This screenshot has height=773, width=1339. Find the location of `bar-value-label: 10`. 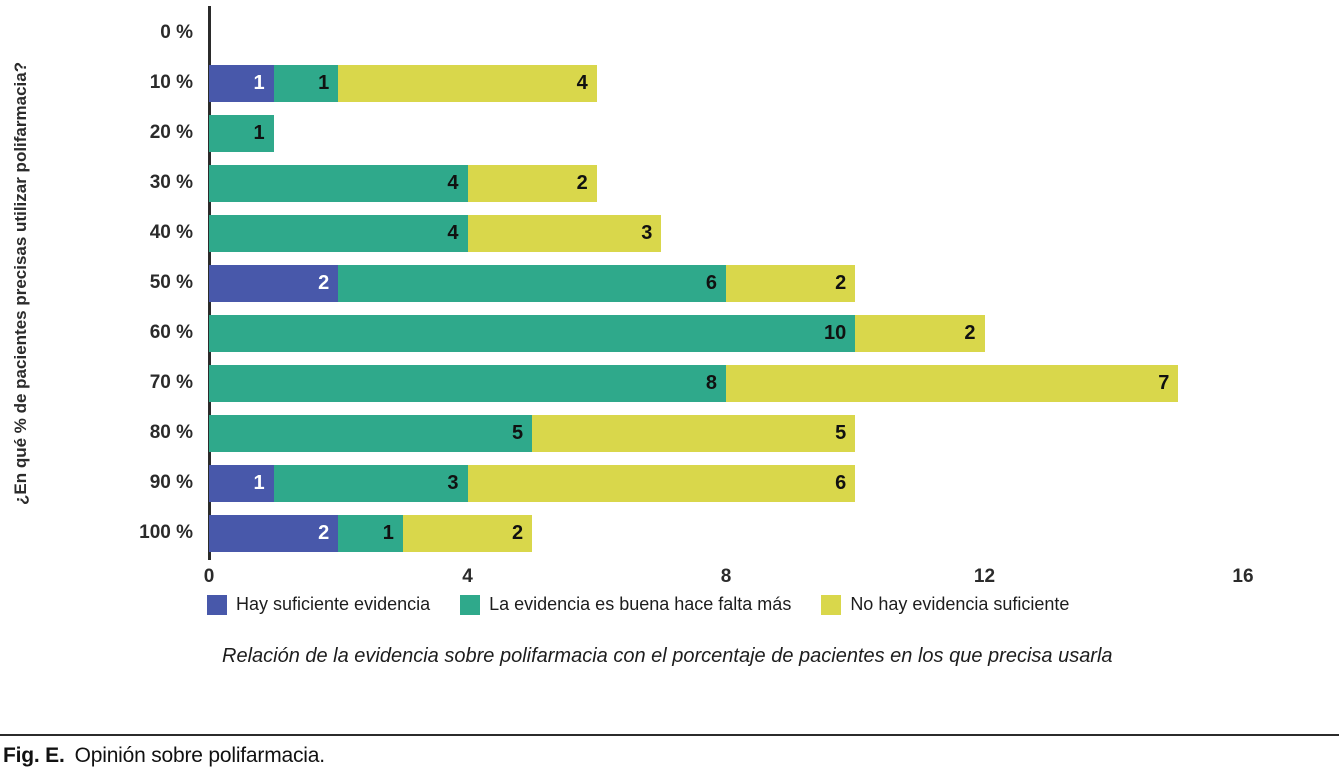

bar-value-label: 10 is located at coordinates (835, 333).